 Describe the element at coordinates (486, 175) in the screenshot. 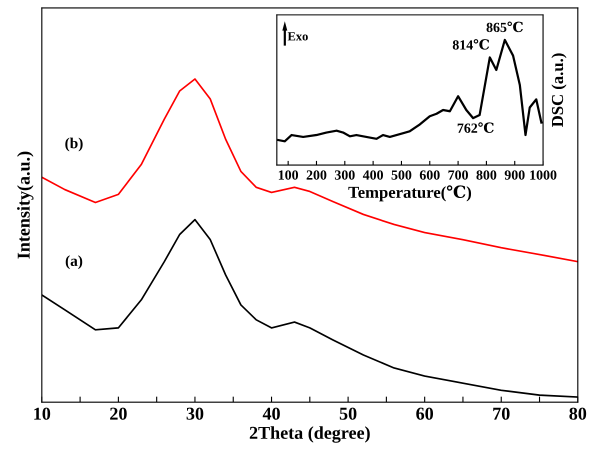

I see `x-tick-label: 800` at that location.